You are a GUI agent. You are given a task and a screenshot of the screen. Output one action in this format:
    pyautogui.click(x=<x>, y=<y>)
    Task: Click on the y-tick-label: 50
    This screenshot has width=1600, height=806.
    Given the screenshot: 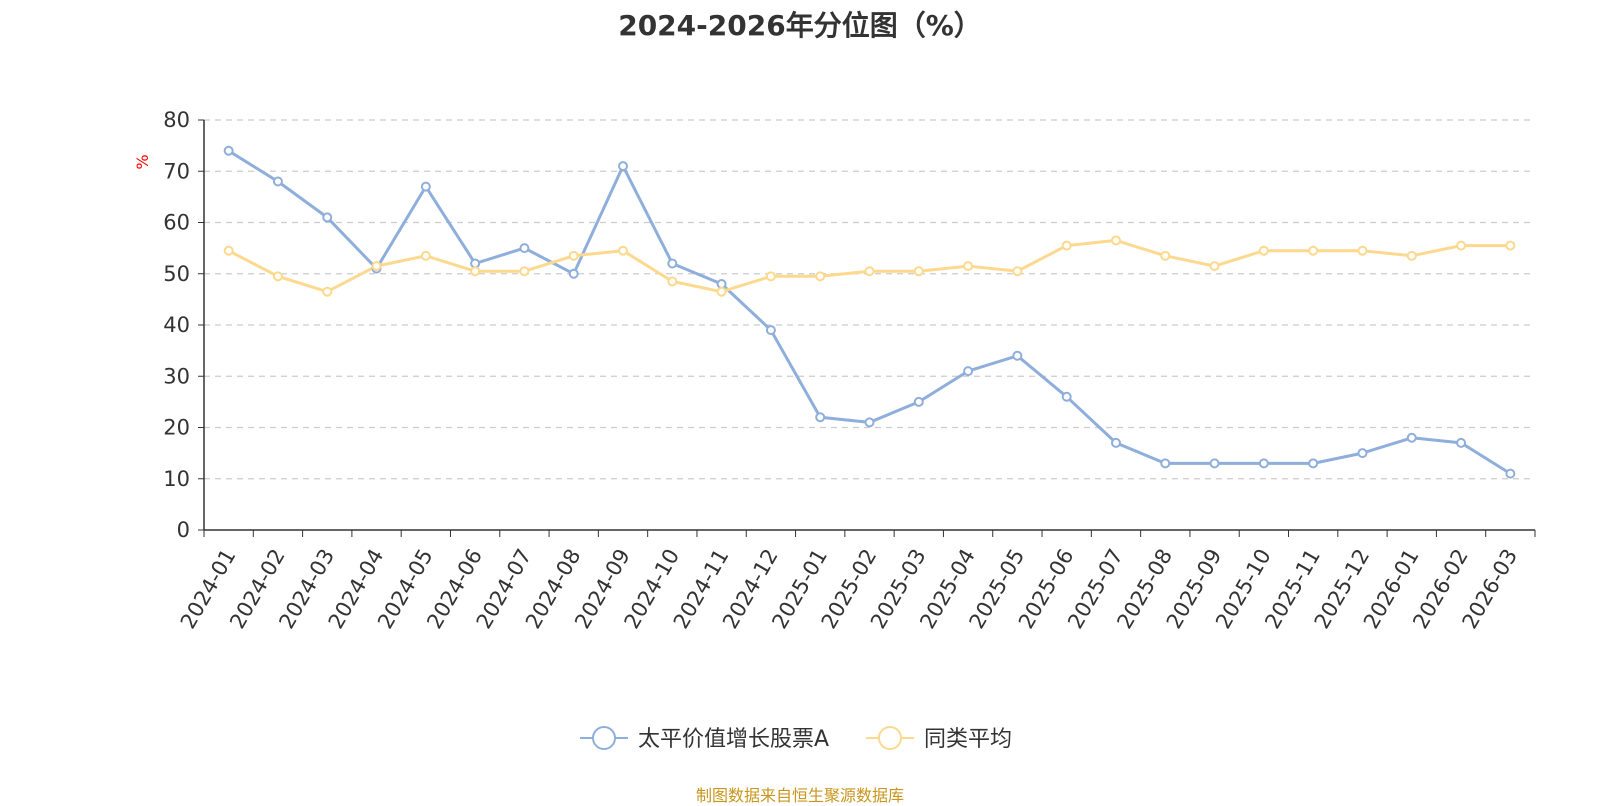 What is the action you would take?
    pyautogui.click(x=176, y=274)
    